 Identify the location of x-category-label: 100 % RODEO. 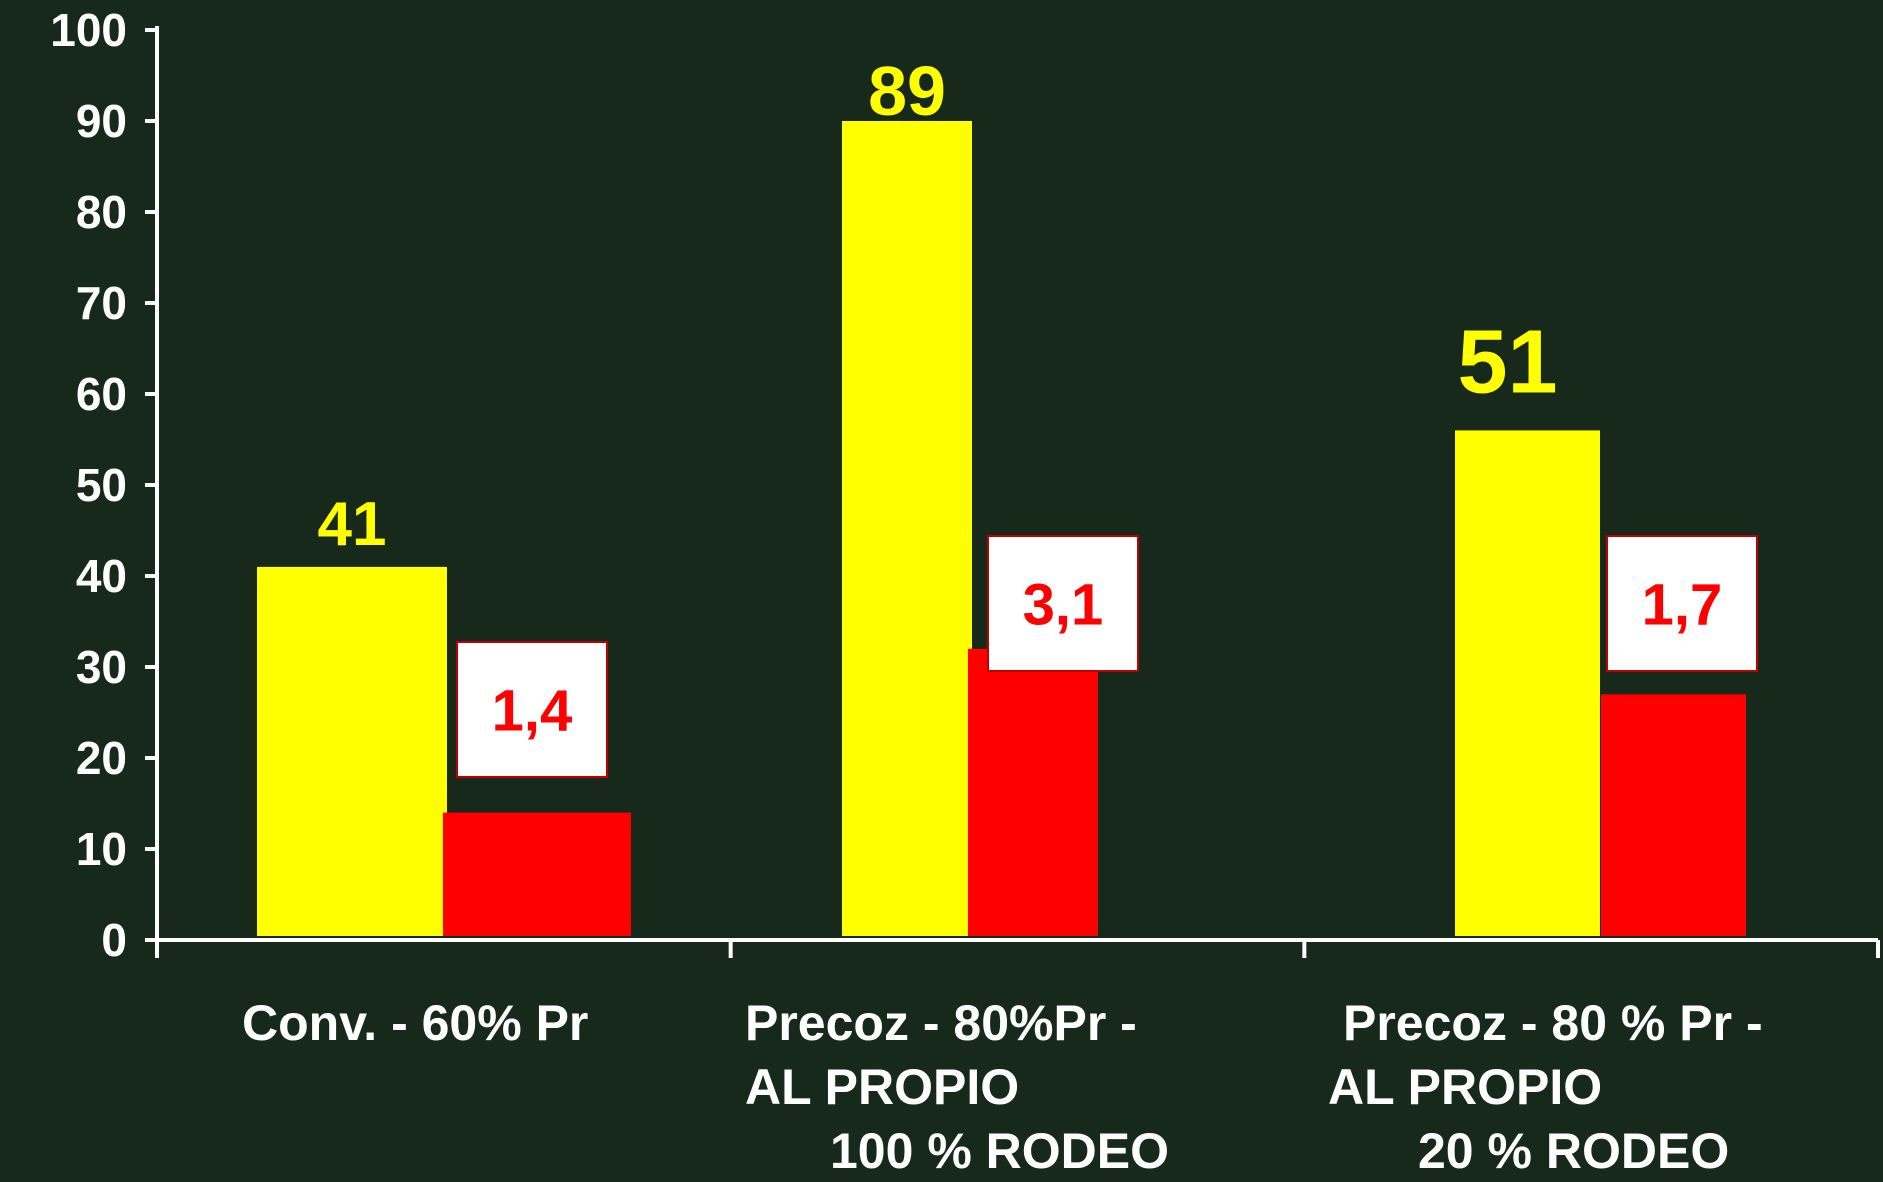
(999, 1151).